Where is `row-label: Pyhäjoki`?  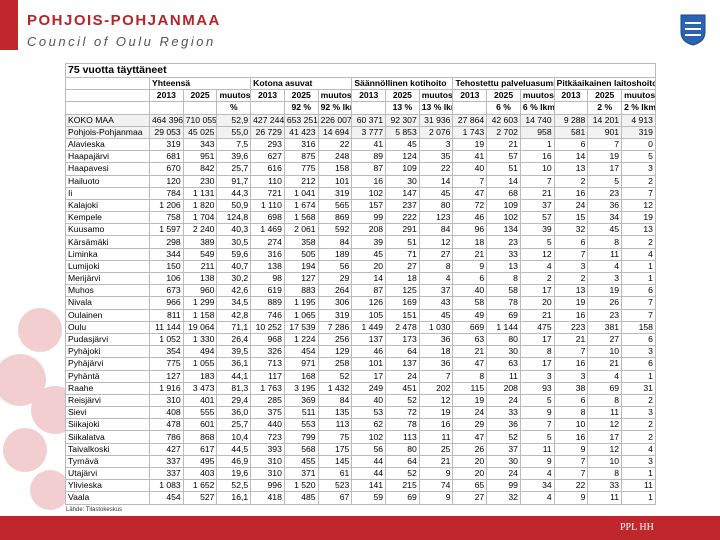 row-label: Pyhäjoki is located at coordinates (107, 352).